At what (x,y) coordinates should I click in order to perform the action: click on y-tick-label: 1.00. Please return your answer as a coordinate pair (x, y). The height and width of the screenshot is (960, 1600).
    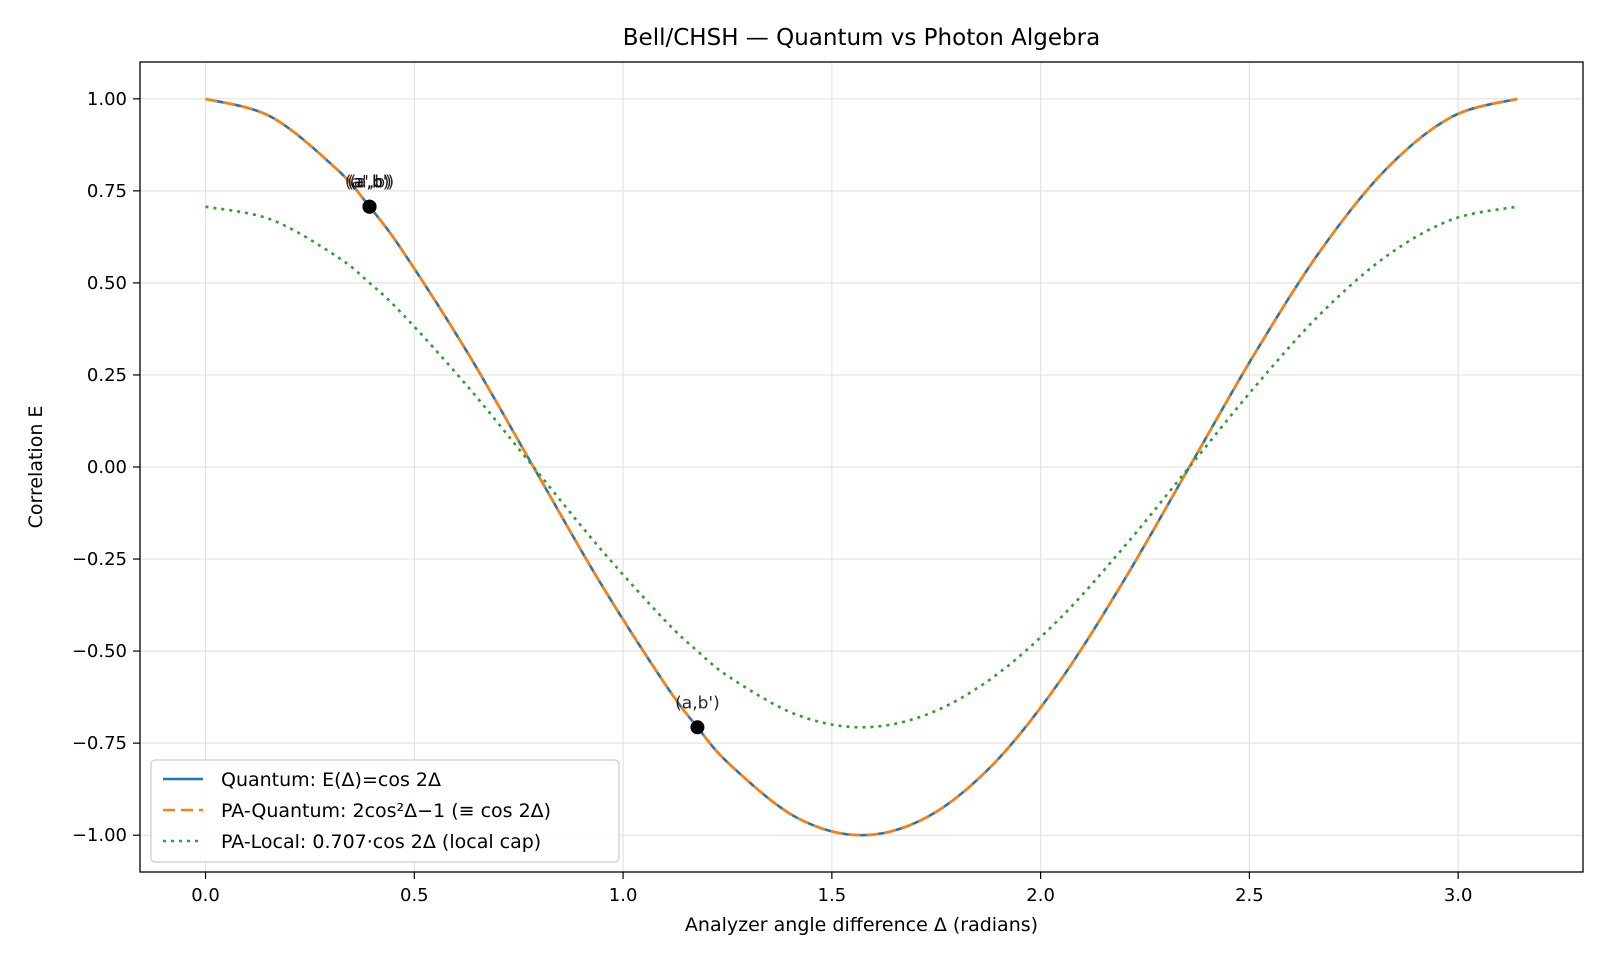
    Looking at the image, I should click on (107, 99).